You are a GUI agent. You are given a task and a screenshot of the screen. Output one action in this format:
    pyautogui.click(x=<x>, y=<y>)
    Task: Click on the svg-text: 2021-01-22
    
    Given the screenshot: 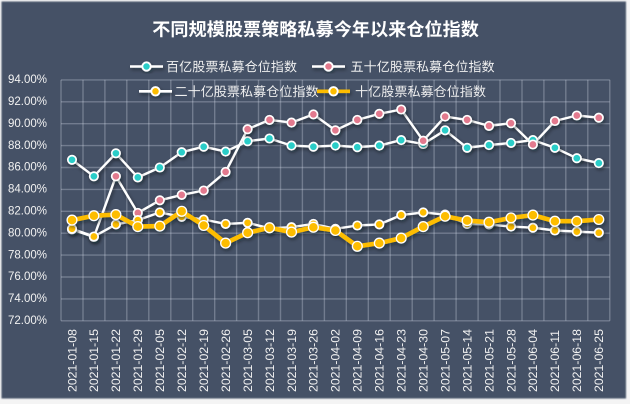 What is the action you would take?
    pyautogui.click(x=116, y=360)
    